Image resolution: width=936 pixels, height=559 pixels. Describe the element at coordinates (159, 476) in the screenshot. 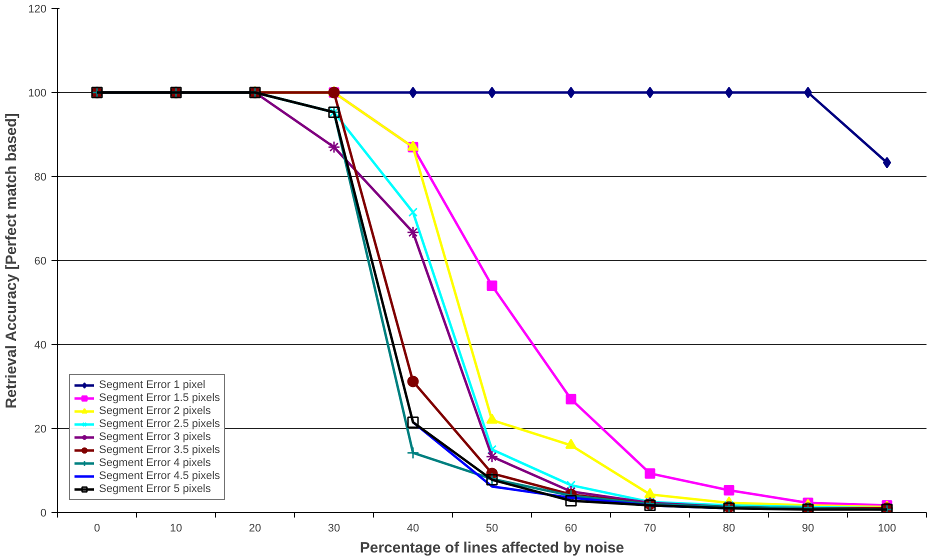

I see `legend-label: Segment Error 4.5 pixels` at that location.